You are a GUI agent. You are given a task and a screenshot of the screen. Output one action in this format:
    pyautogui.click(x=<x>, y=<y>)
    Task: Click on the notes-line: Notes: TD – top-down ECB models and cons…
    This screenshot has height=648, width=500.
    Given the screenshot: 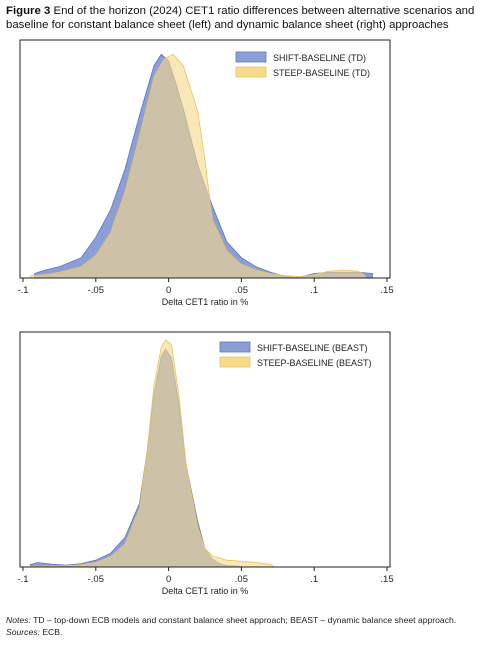 What is the action you would take?
    pyautogui.click(x=252, y=620)
    